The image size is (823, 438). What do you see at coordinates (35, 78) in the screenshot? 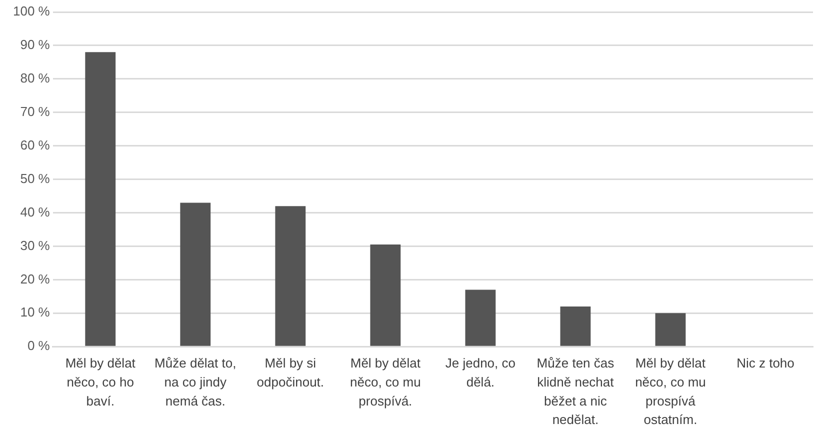
I see `y-tick-label: 80 %` at bounding box center [35, 78].